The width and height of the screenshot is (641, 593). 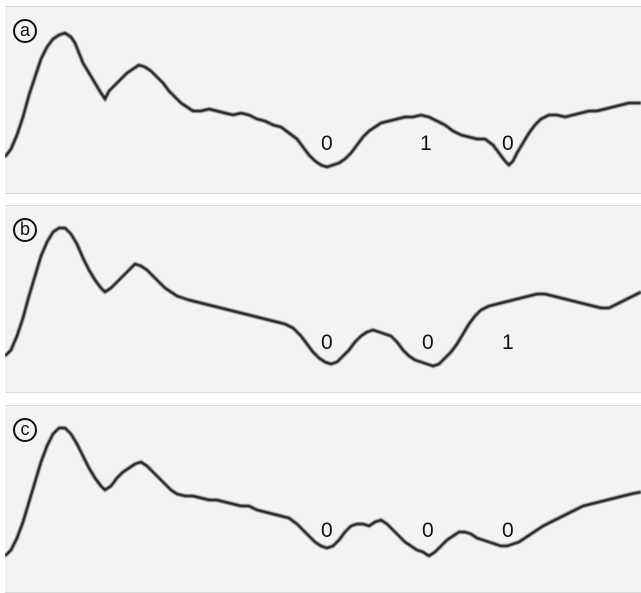 What do you see at coordinates (25, 430) in the screenshot?
I see `panel-label-c: c` at bounding box center [25, 430].